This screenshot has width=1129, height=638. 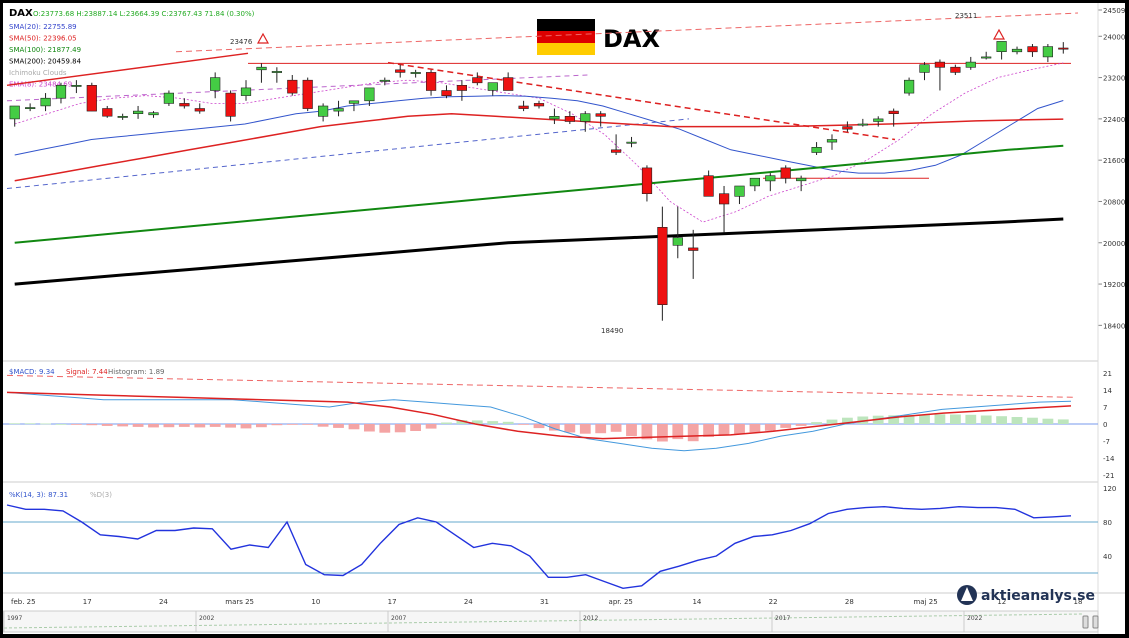 I want to click on macd-tick-label: -14, so click(x=1109, y=459).